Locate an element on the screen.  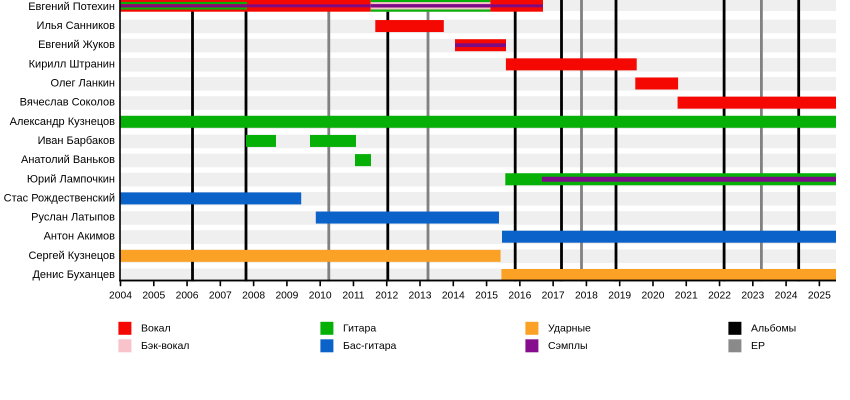
svg-text: Вячеслав Соколов is located at coordinates (67, 103).